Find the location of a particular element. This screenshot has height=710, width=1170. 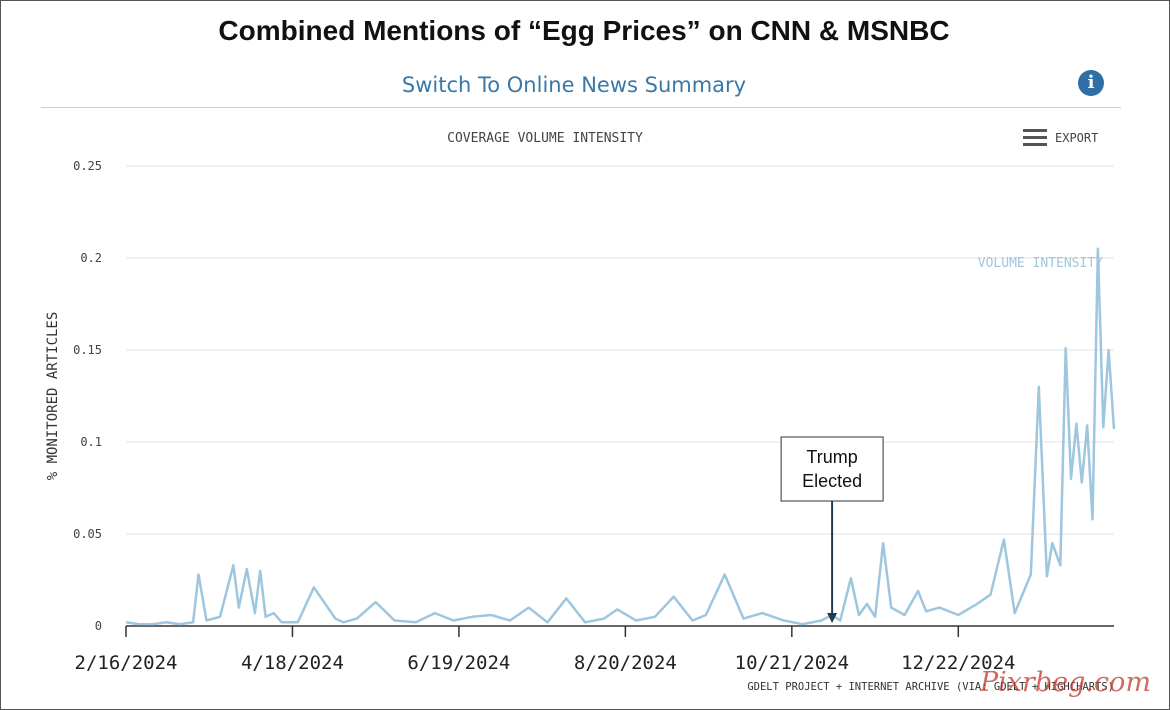

y-axis: 0 0.05 0.1 0.15 0.2 0.25 is located at coordinates (87, 396).